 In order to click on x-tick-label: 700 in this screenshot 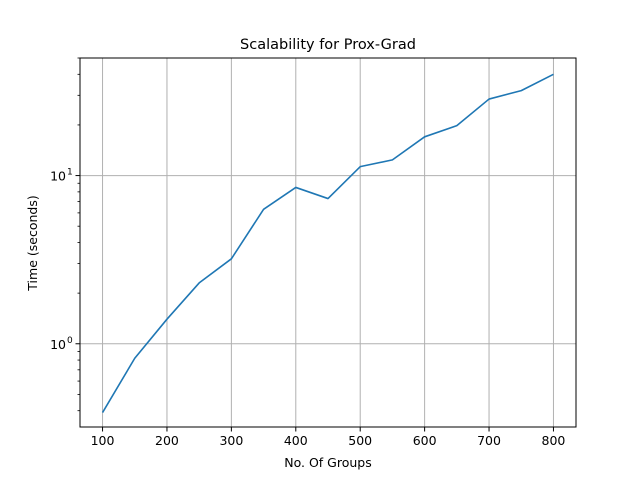, I will do `click(489, 440)`.